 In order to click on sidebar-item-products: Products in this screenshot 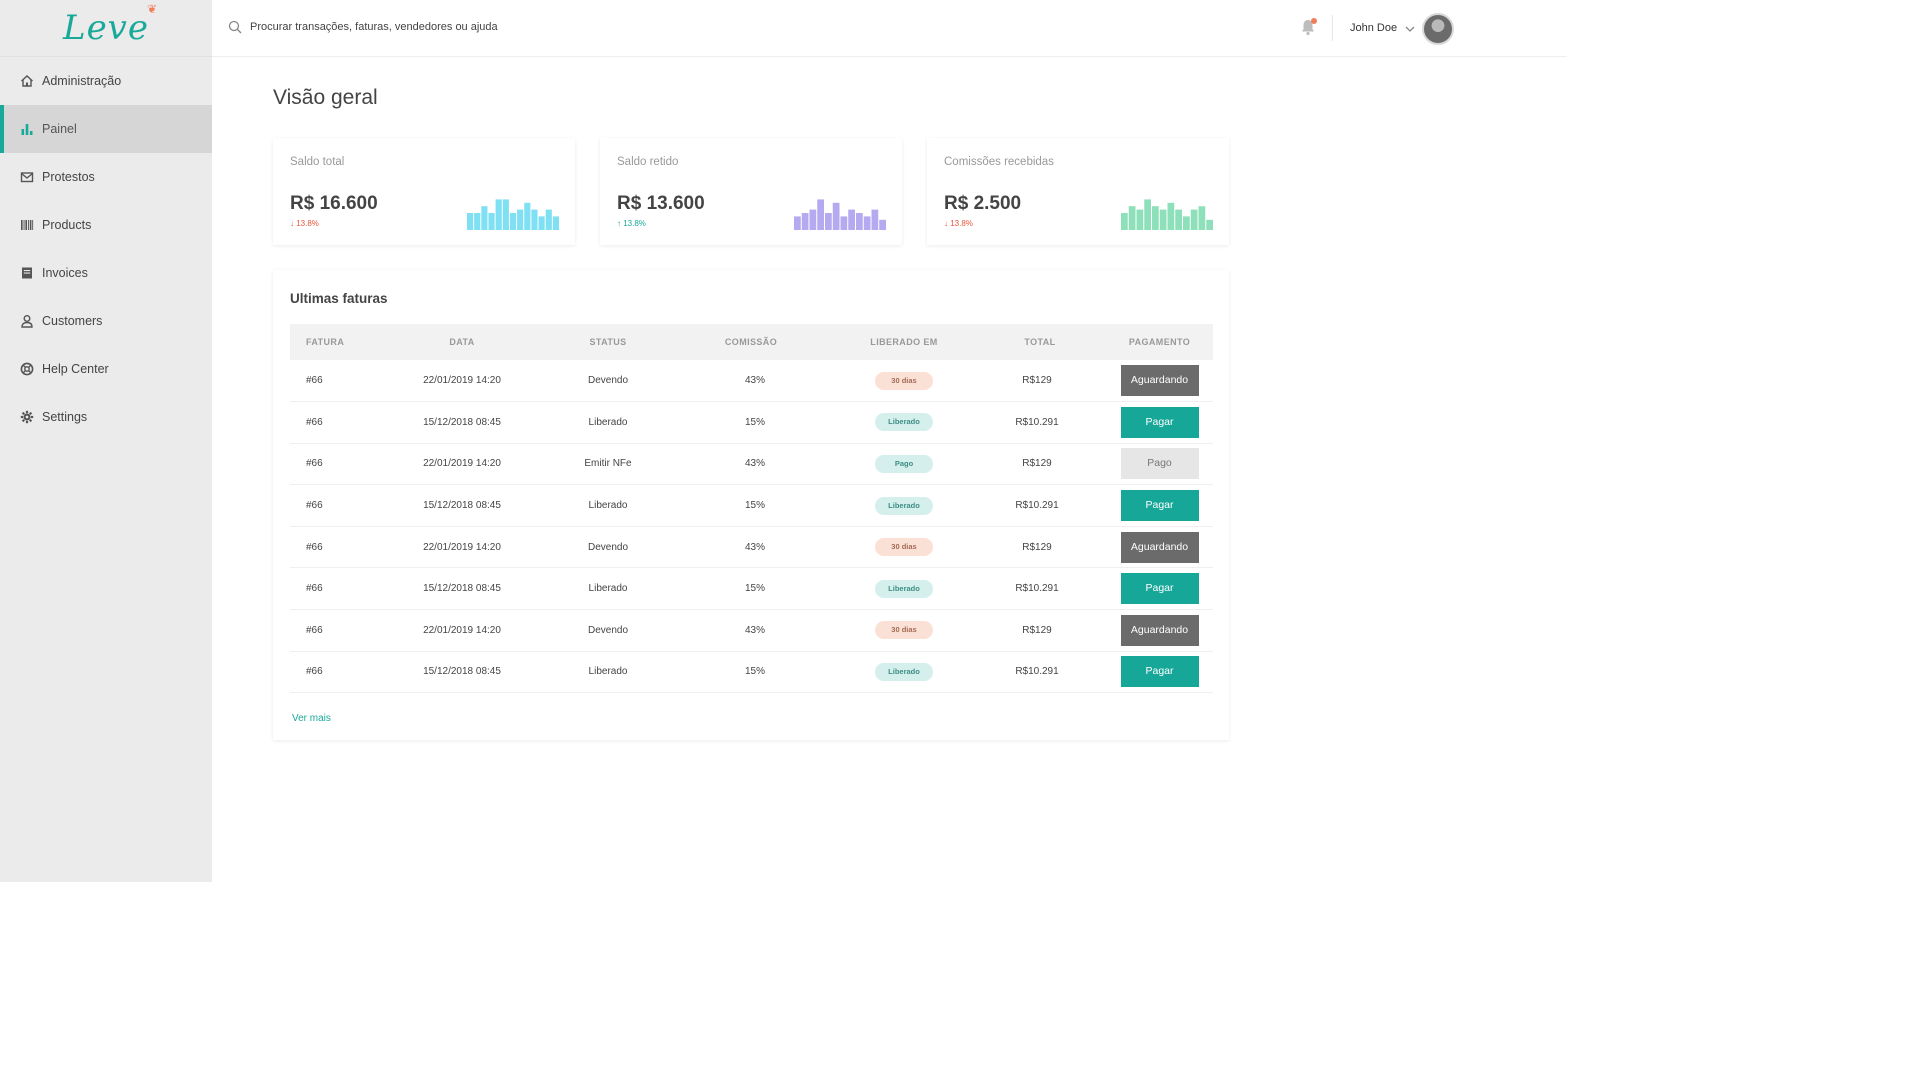, I will do `click(106, 225)`.